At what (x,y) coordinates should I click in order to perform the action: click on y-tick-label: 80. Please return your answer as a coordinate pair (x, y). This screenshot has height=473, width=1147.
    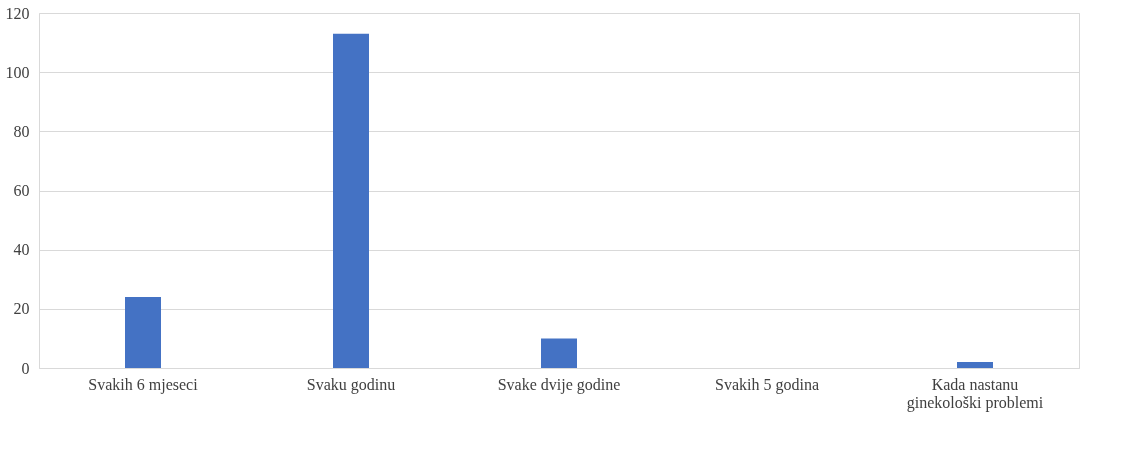
    Looking at the image, I should click on (21, 131).